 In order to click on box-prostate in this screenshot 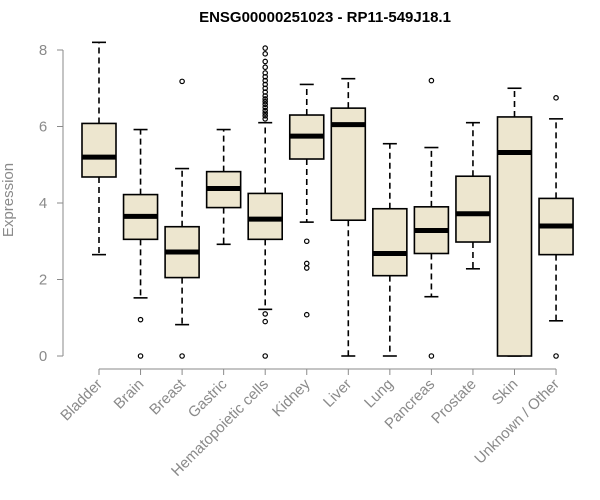, I will do `click(473, 195)`.